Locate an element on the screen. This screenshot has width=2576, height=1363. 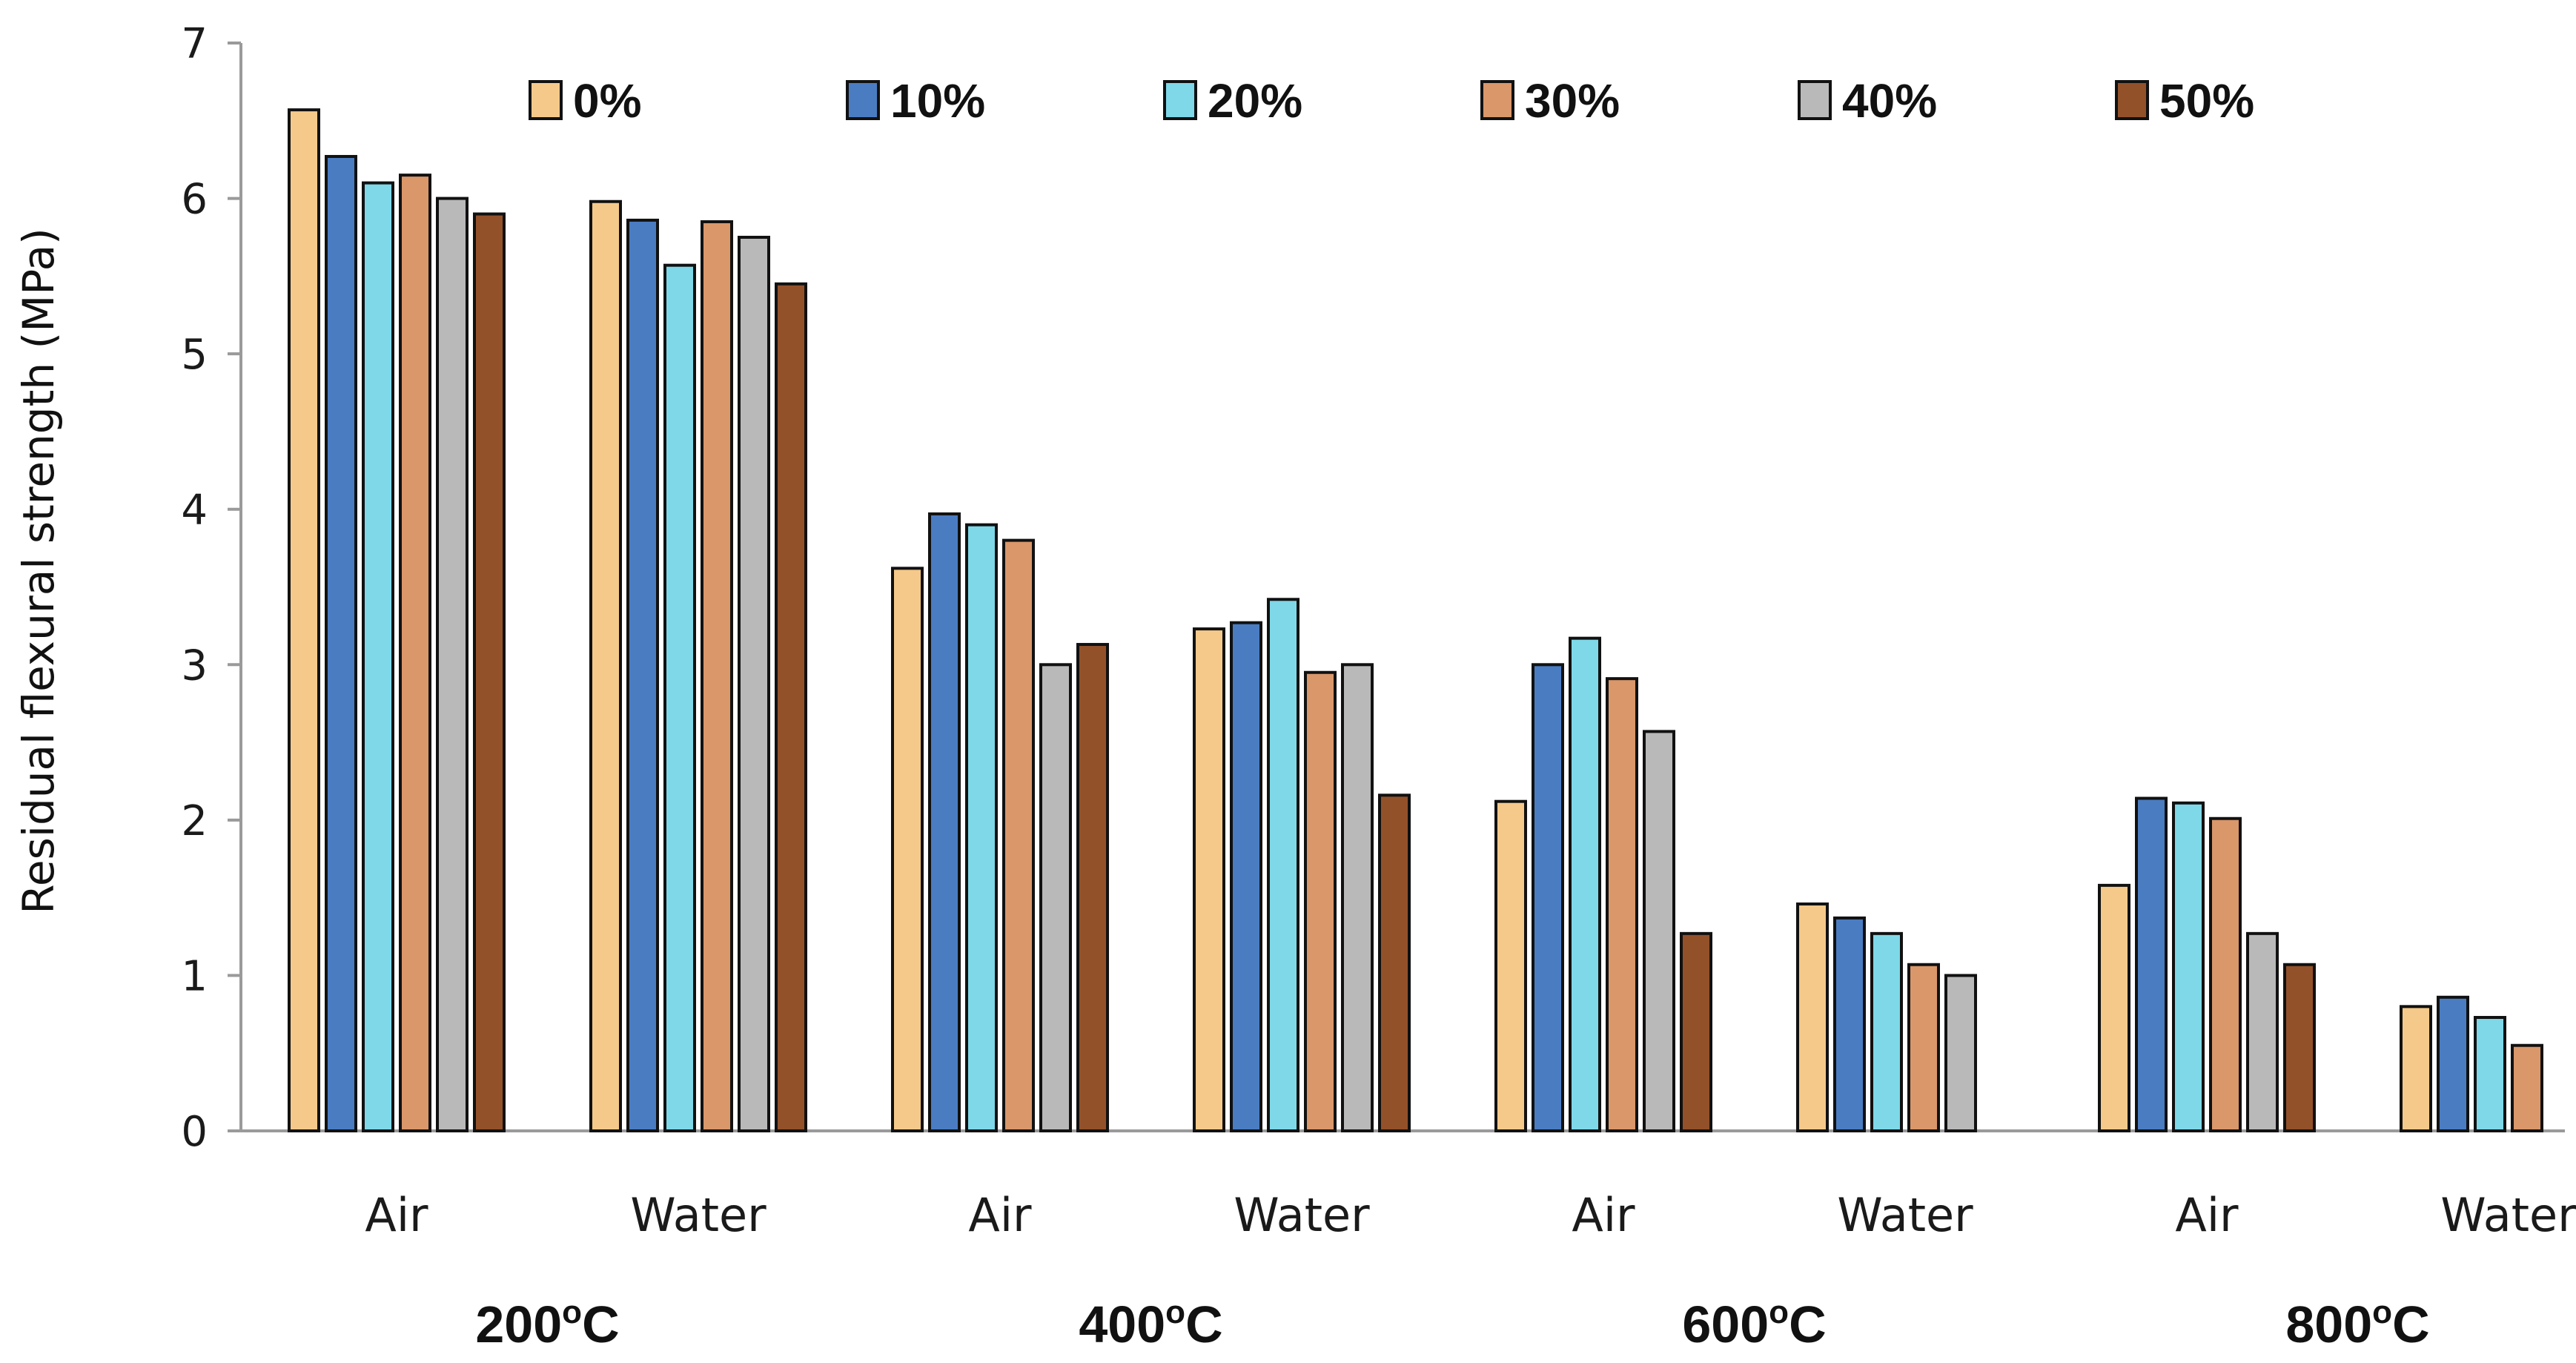
temperature-group-label: 400oC is located at coordinates (1150, 1323).